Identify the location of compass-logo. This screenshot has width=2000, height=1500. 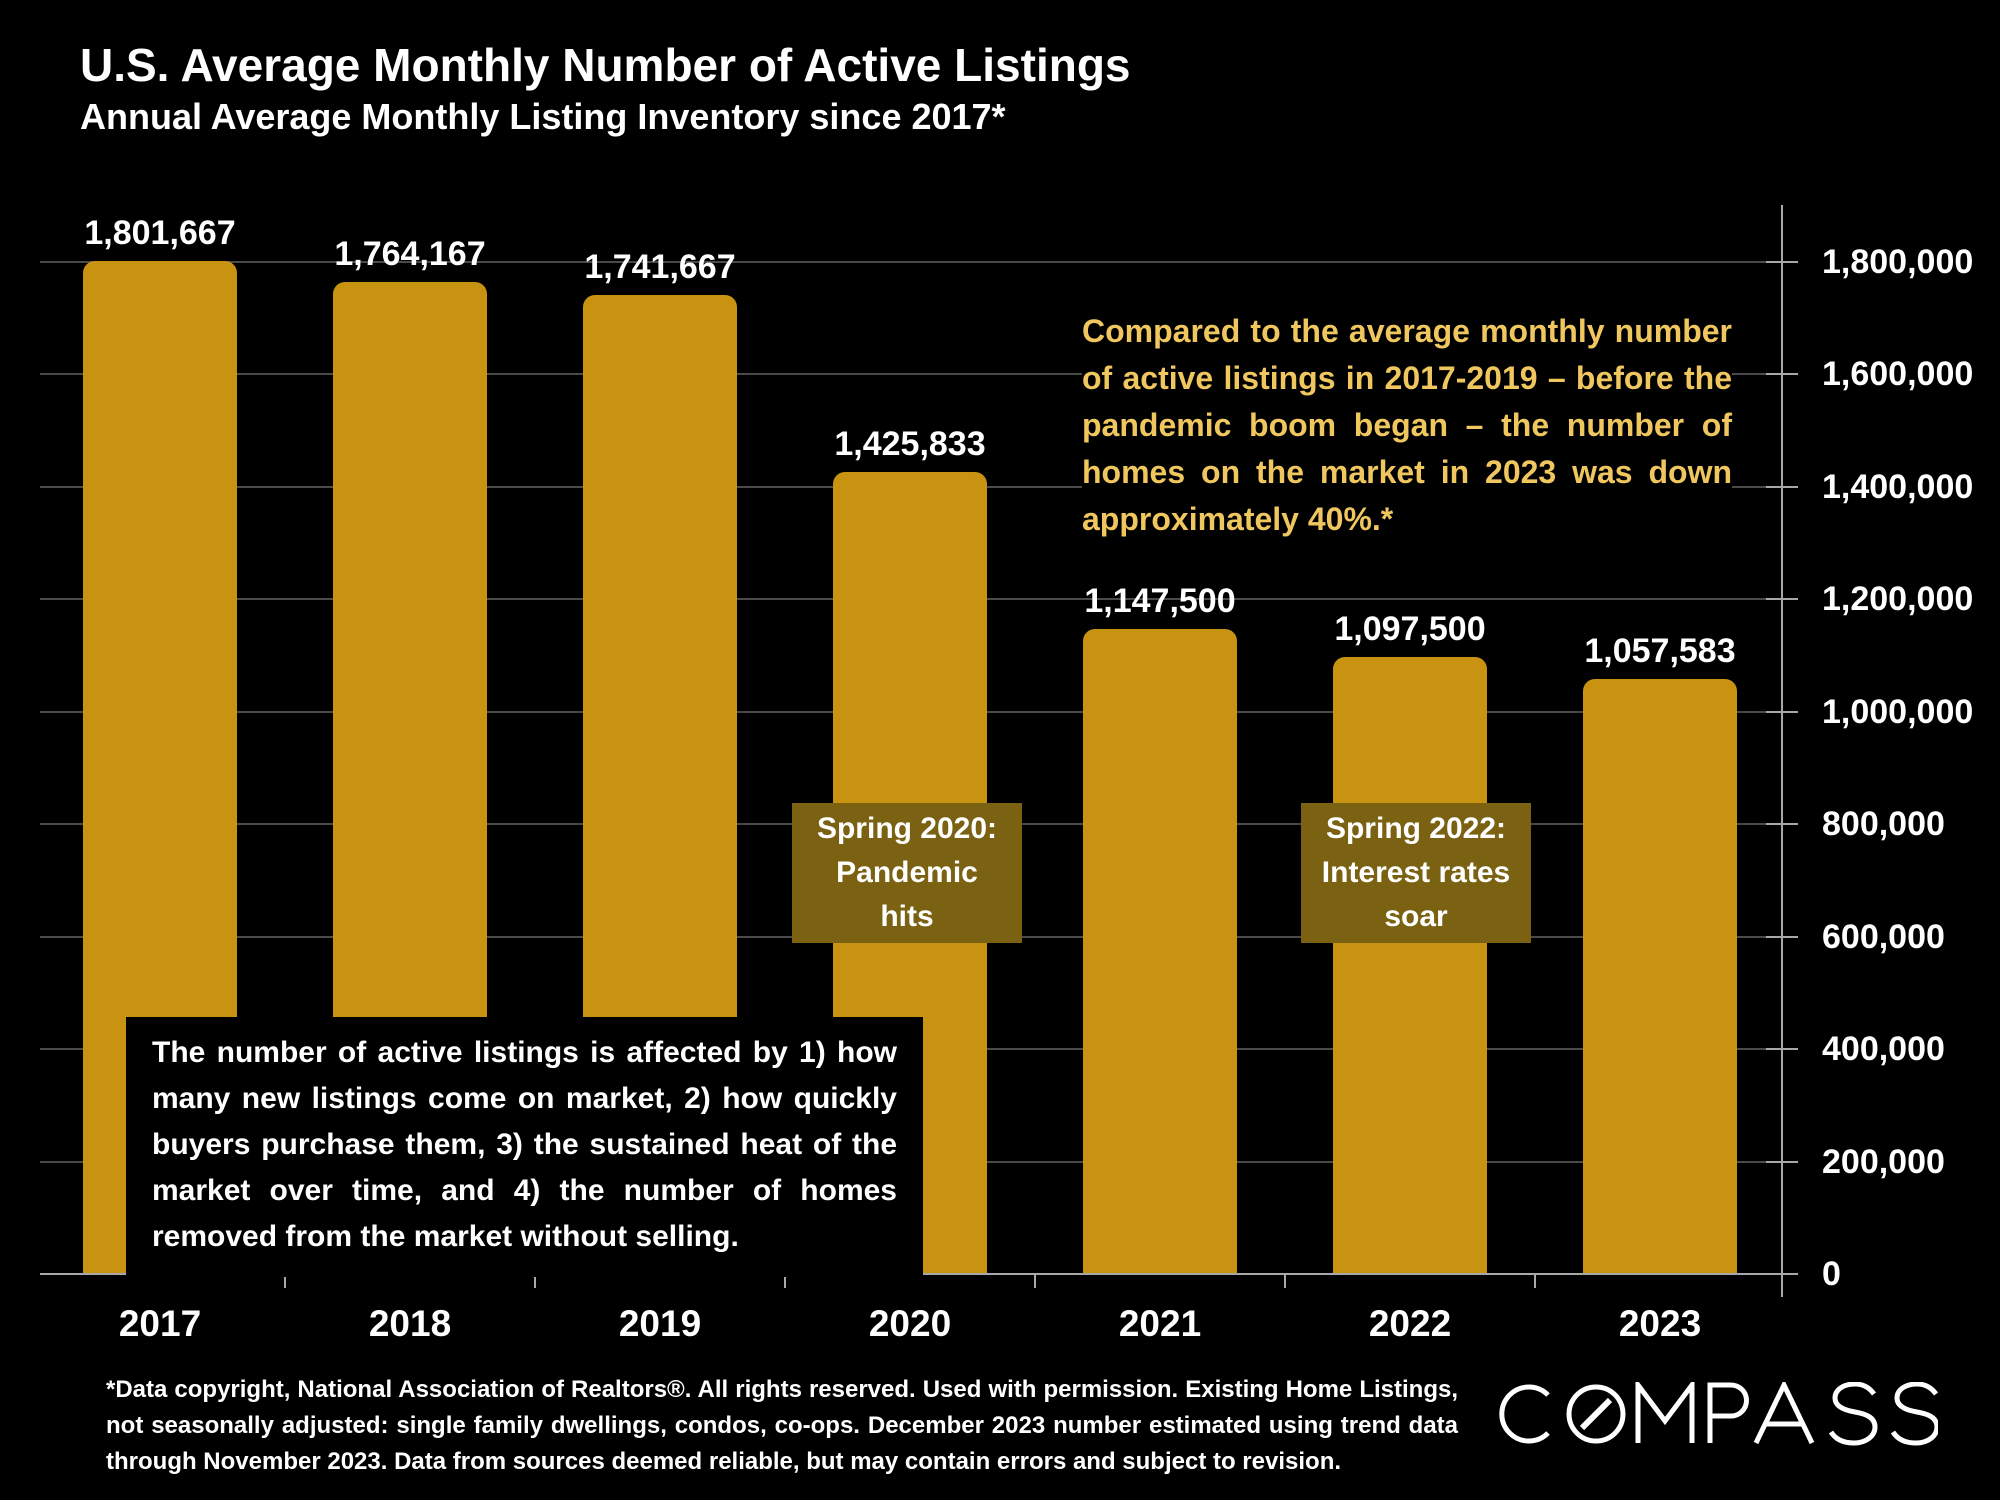
(1718, 1414).